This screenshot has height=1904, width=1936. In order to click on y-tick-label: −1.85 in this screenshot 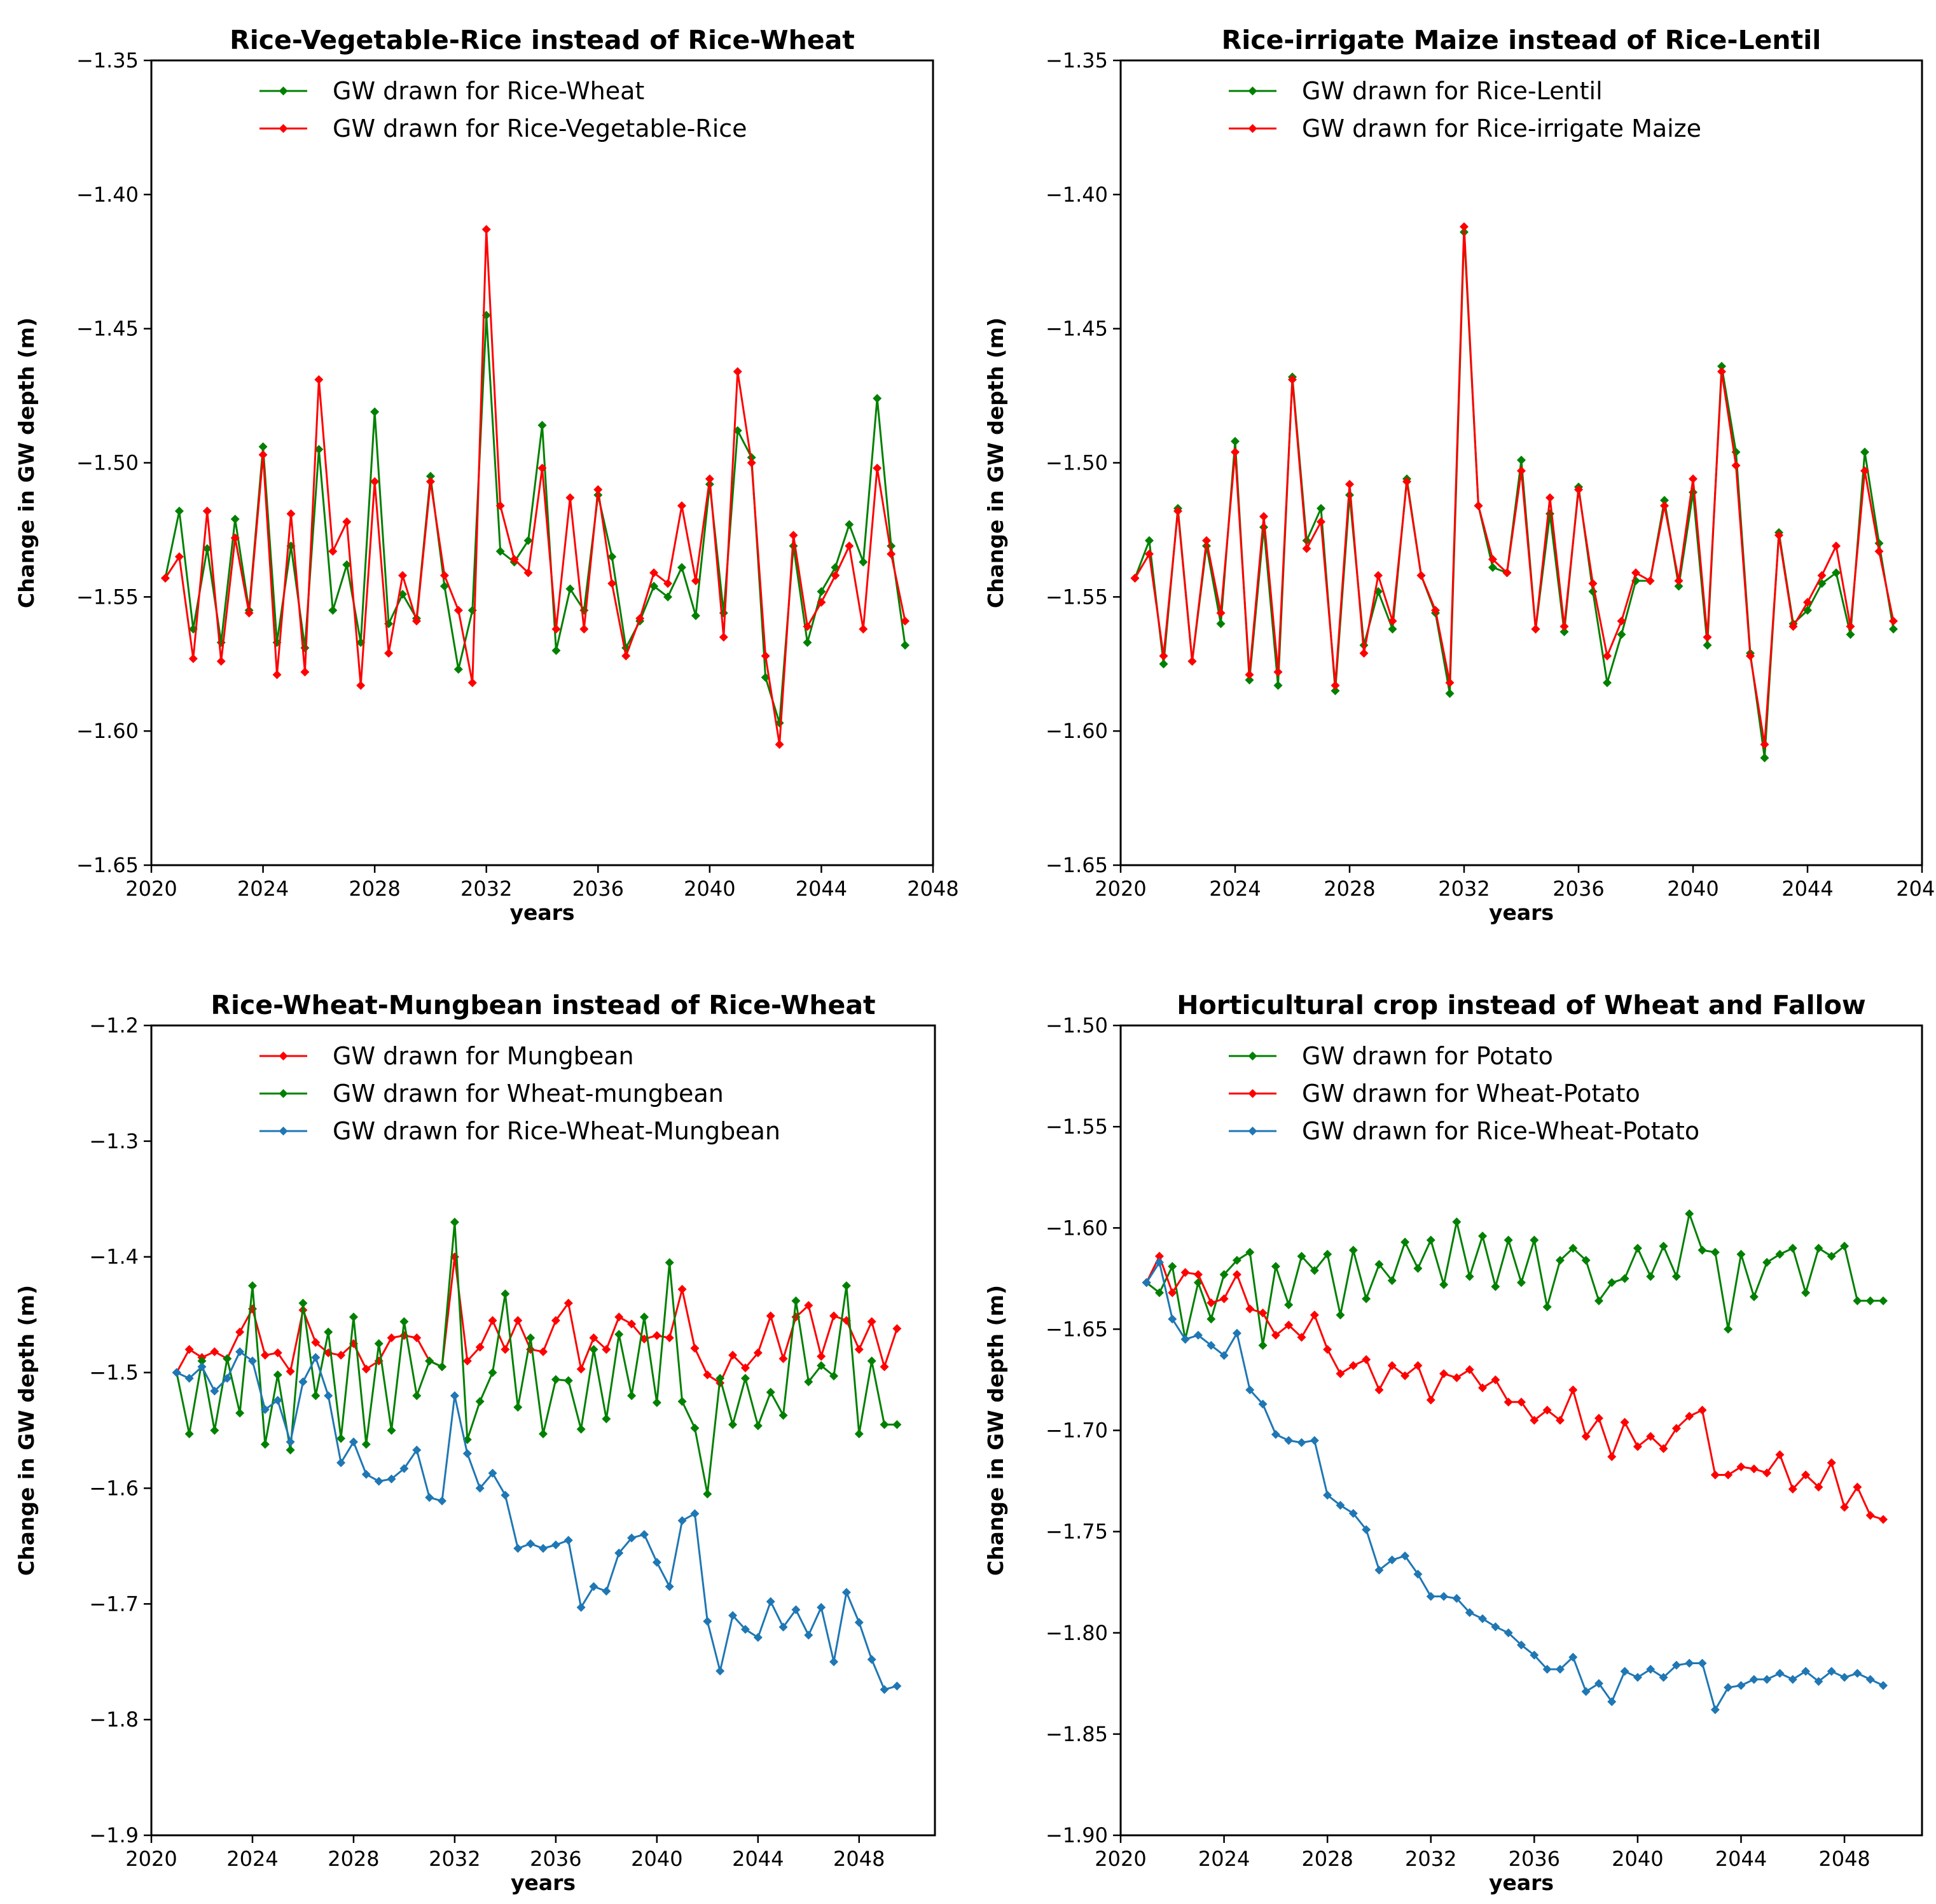, I will do `click(1077, 1734)`.